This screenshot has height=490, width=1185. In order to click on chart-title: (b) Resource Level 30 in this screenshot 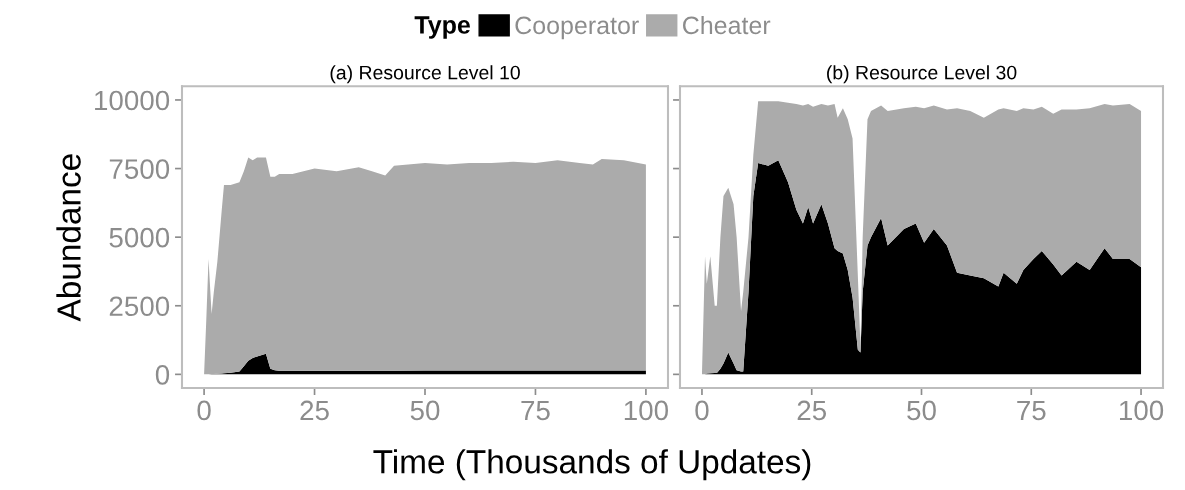, I will do `click(922, 74)`.